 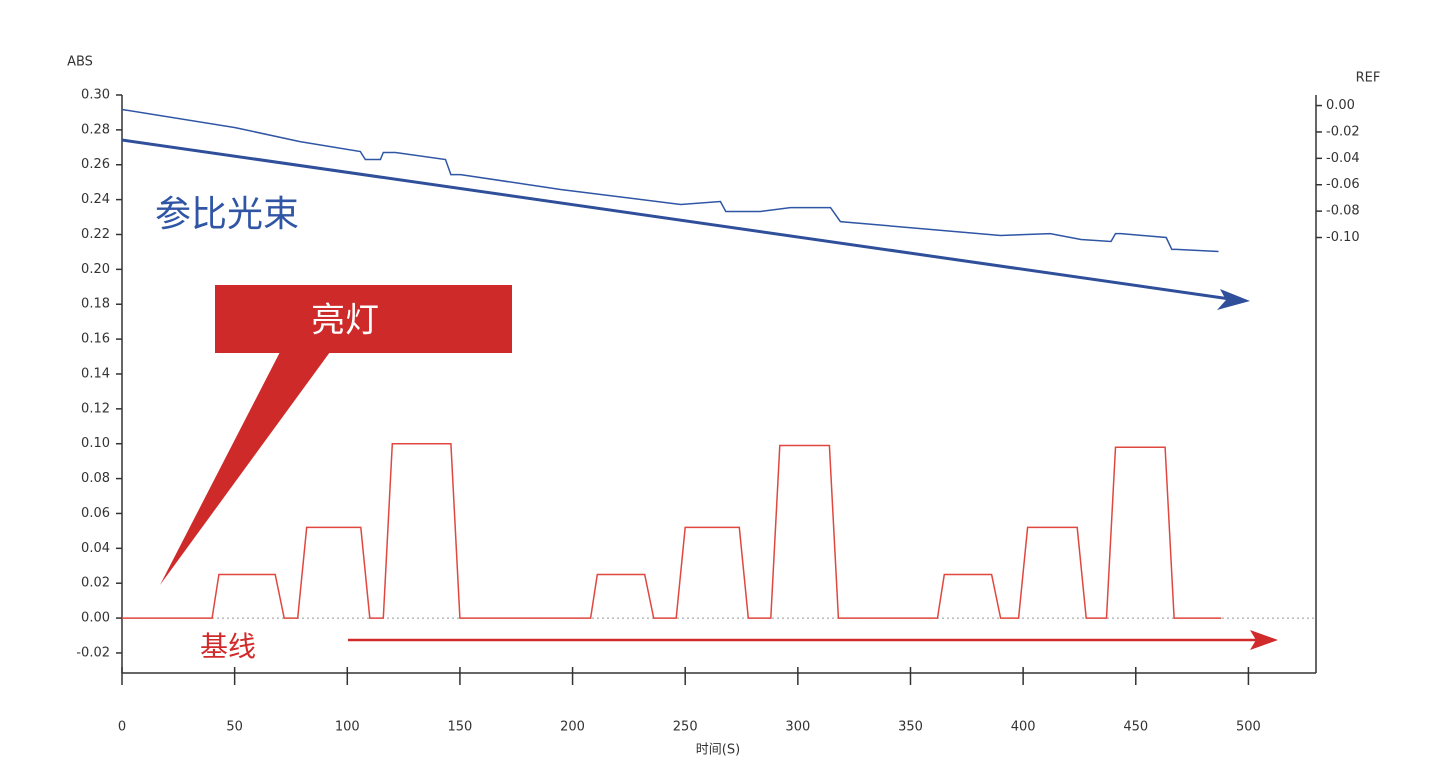 What do you see at coordinates (1343, 237) in the screenshot?
I see `y2-tick-label: -0.10` at bounding box center [1343, 237].